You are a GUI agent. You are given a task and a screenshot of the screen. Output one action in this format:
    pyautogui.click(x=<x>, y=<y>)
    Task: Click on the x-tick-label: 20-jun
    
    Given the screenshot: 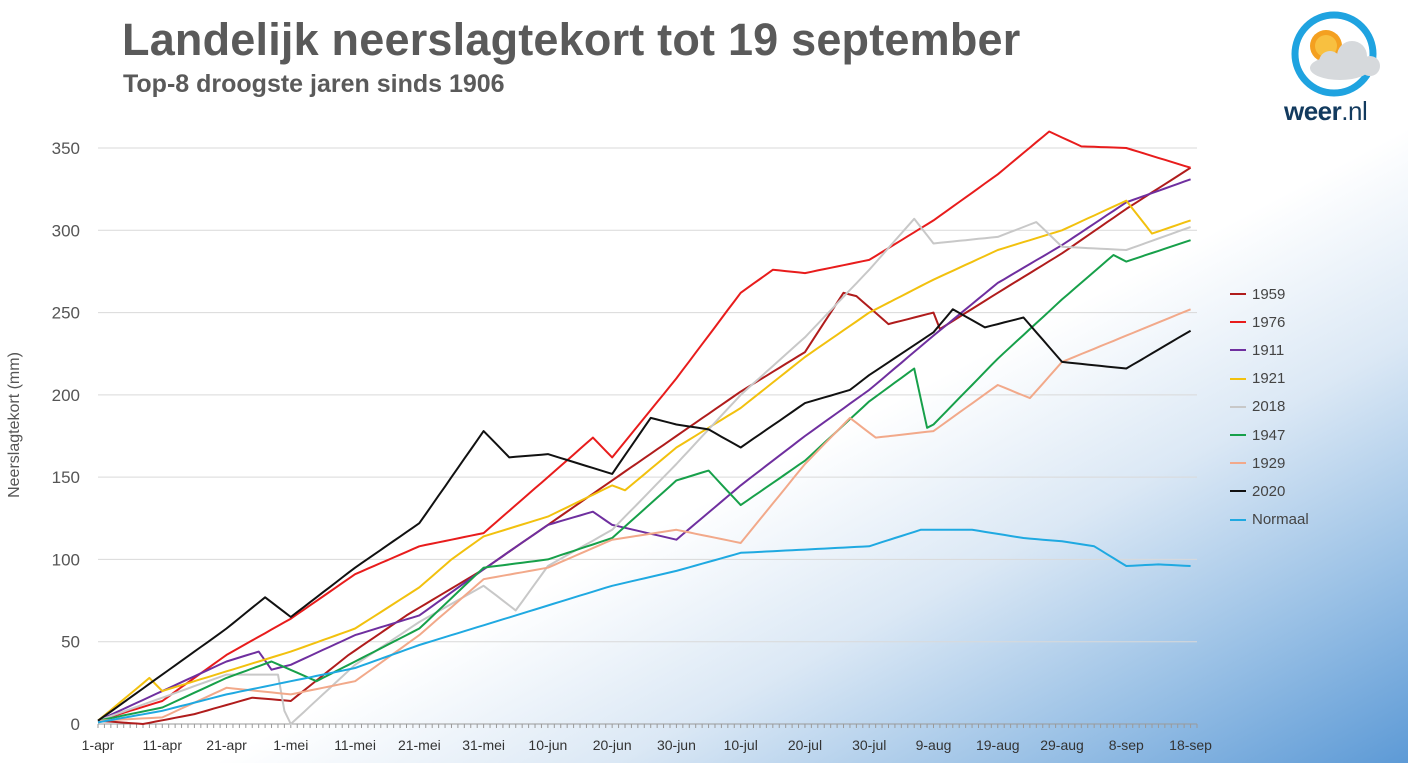 What is the action you would take?
    pyautogui.click(x=612, y=745)
    